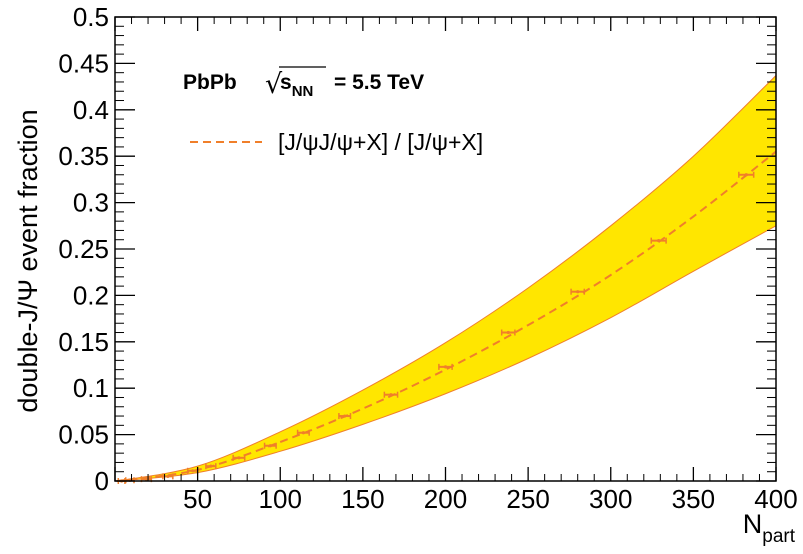  What do you see at coordinates (362, 499) in the screenshot?
I see `x-tick-label: 150` at bounding box center [362, 499].